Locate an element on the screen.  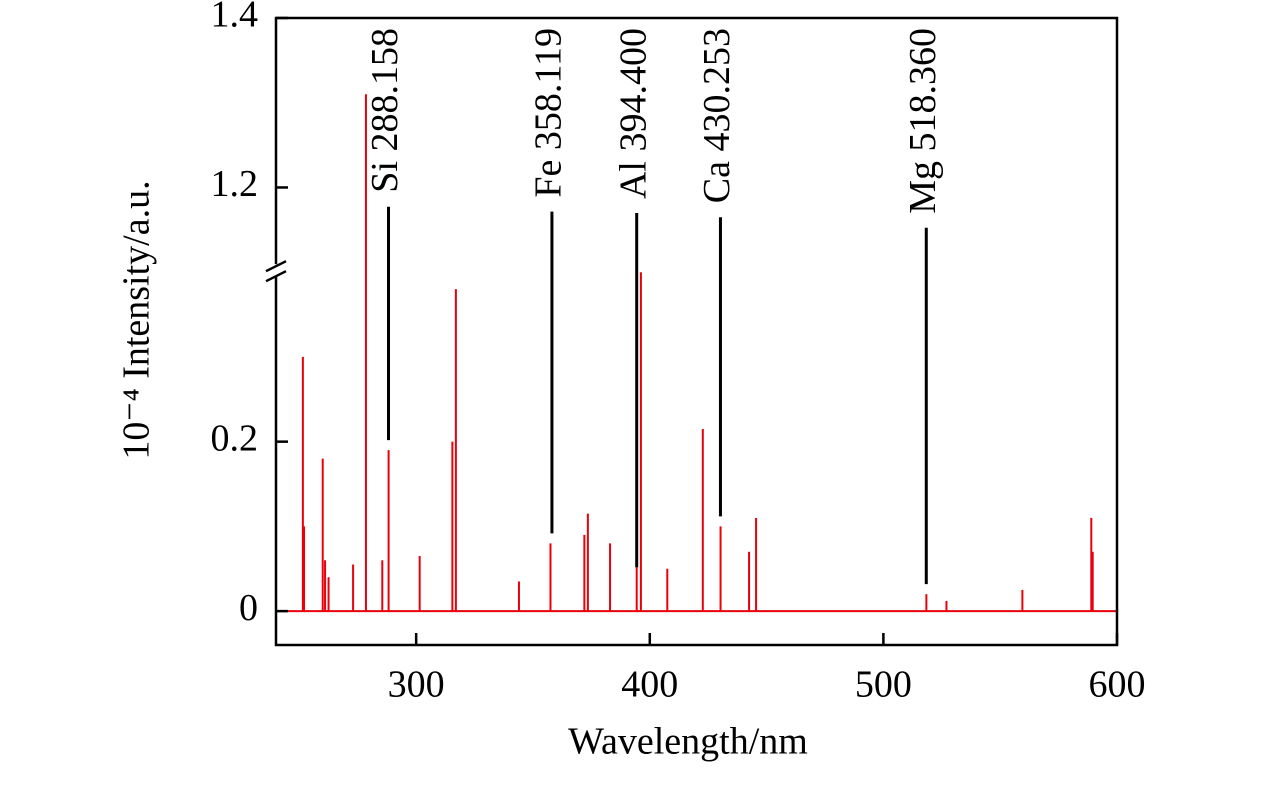
y-axis-label: 10⁻⁴ Intensity/a.u. is located at coordinates (137, 319).